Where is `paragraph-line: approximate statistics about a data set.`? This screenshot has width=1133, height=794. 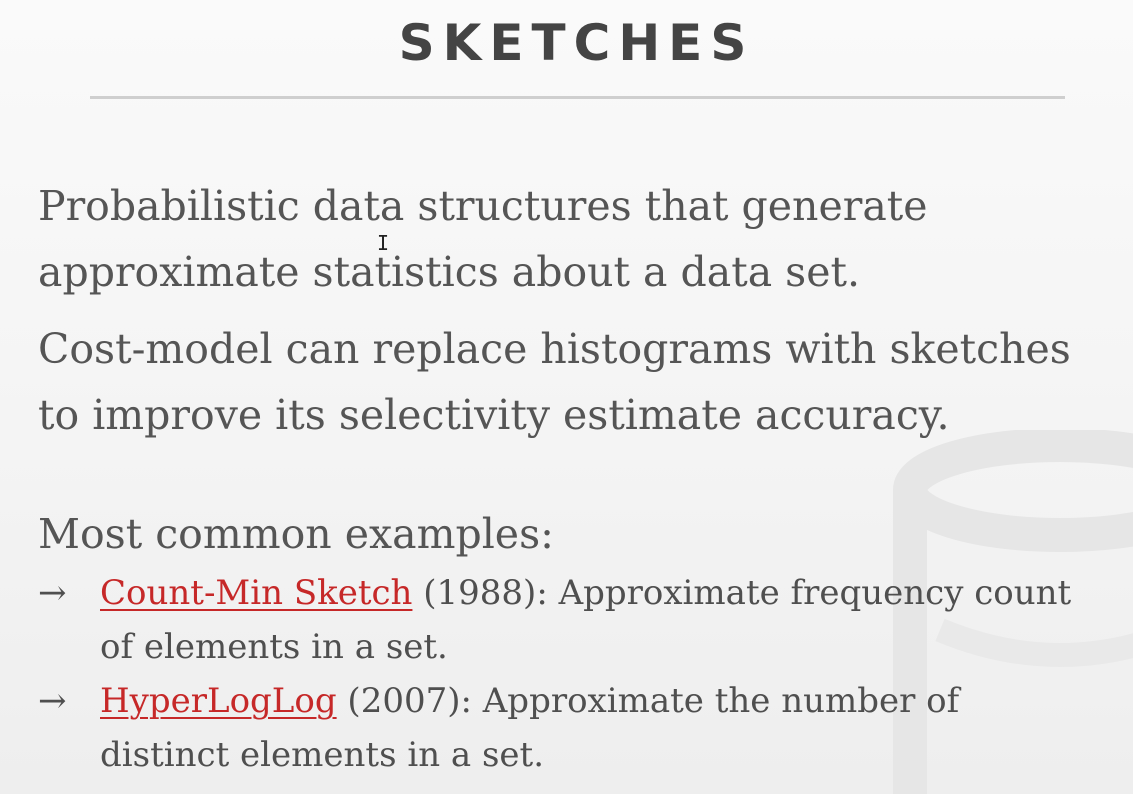 paragraph-line: approximate statistics about a data set. is located at coordinates (449, 272).